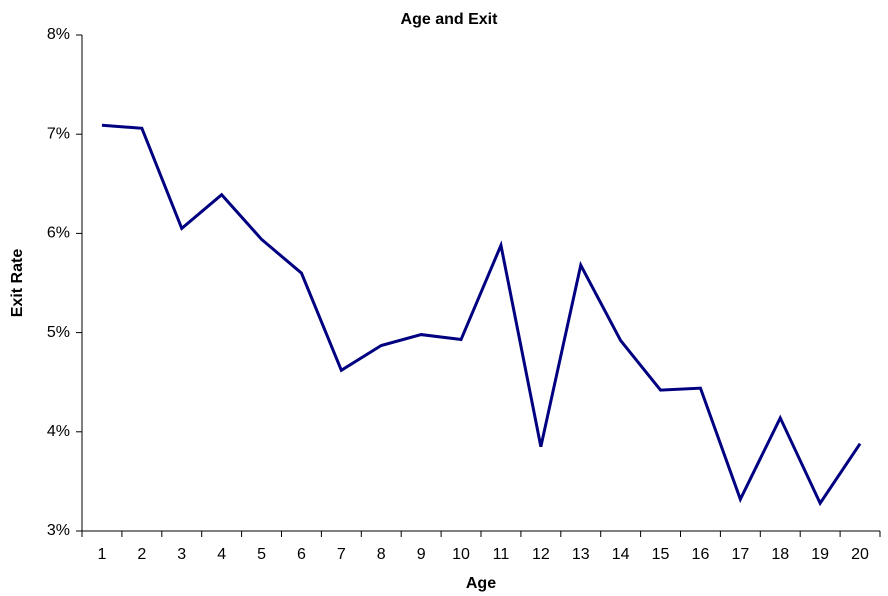  I want to click on x-tick-label: 12, so click(541, 554).